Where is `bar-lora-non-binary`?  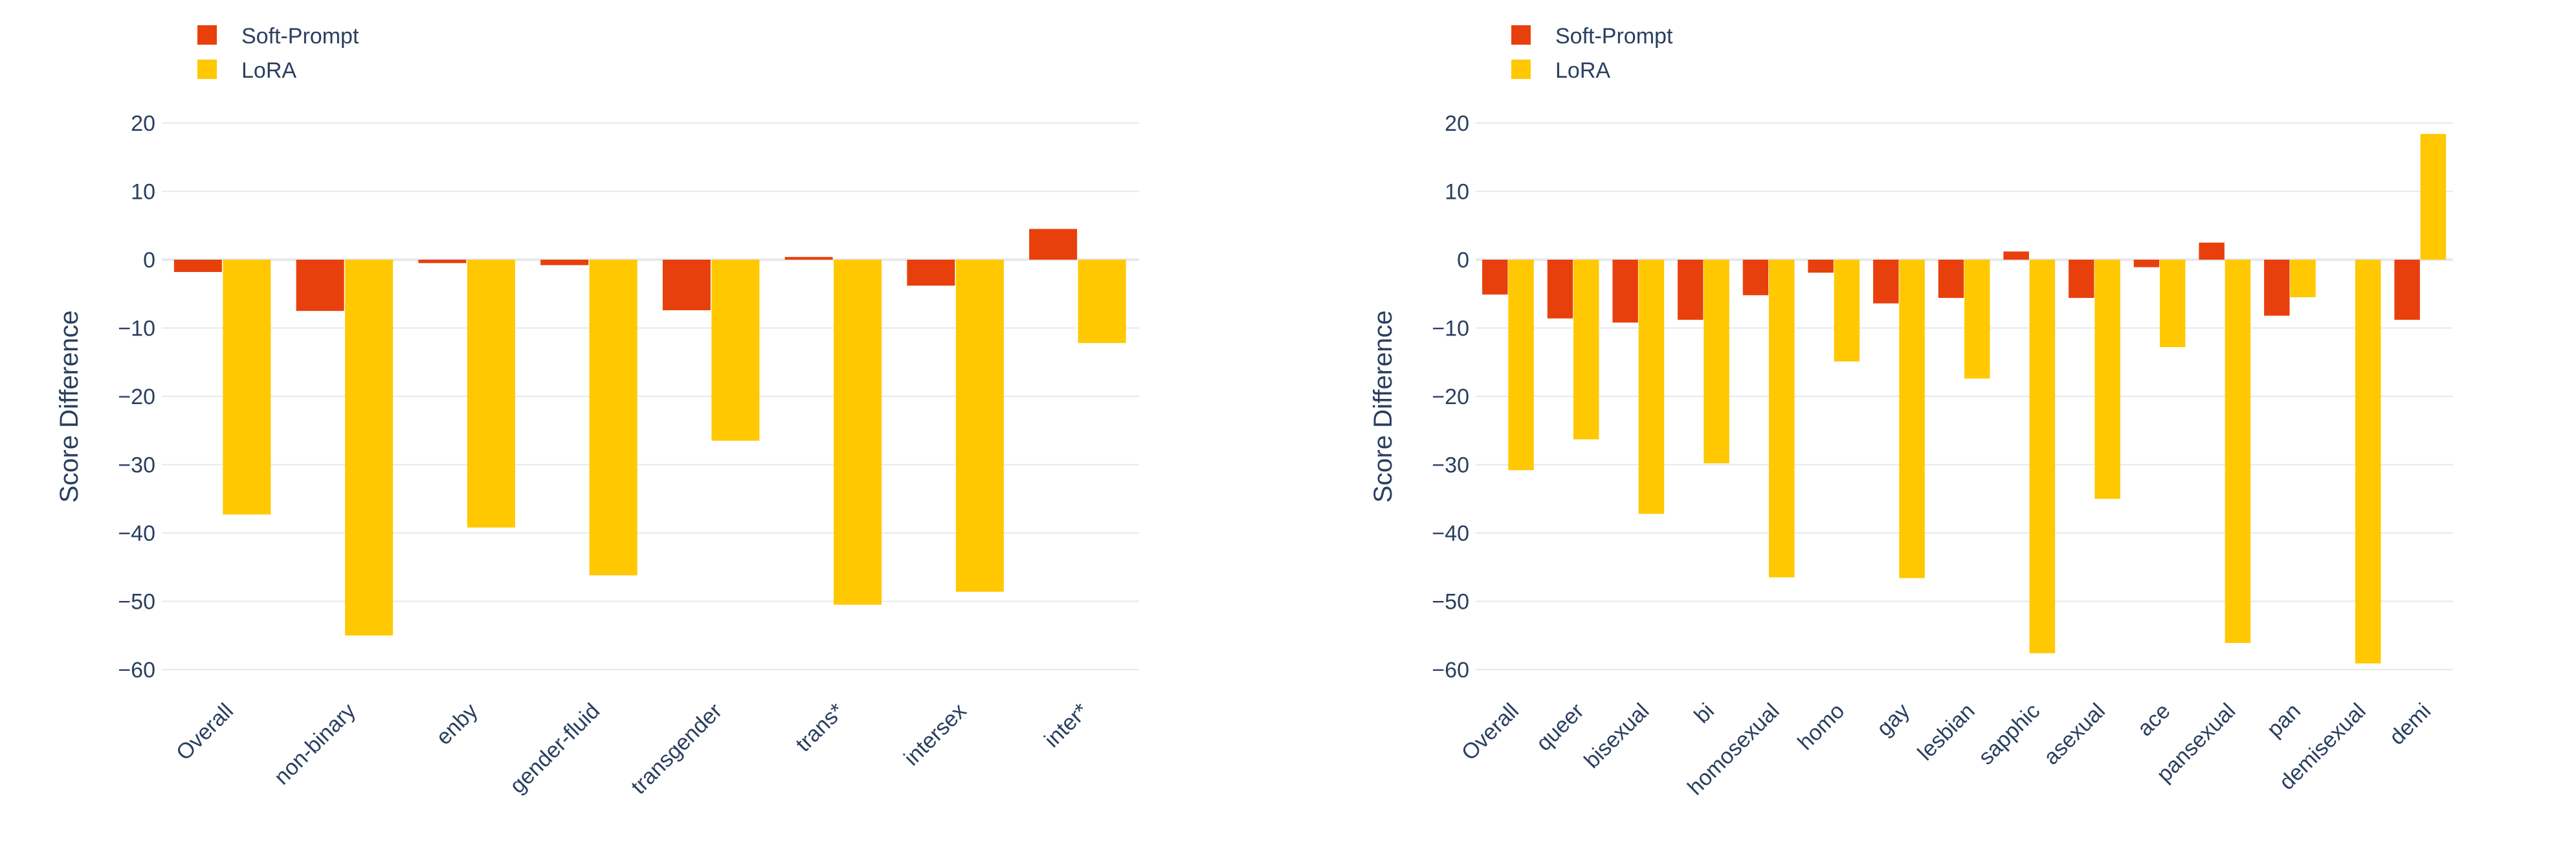
bar-lora-non-binary is located at coordinates (369, 448).